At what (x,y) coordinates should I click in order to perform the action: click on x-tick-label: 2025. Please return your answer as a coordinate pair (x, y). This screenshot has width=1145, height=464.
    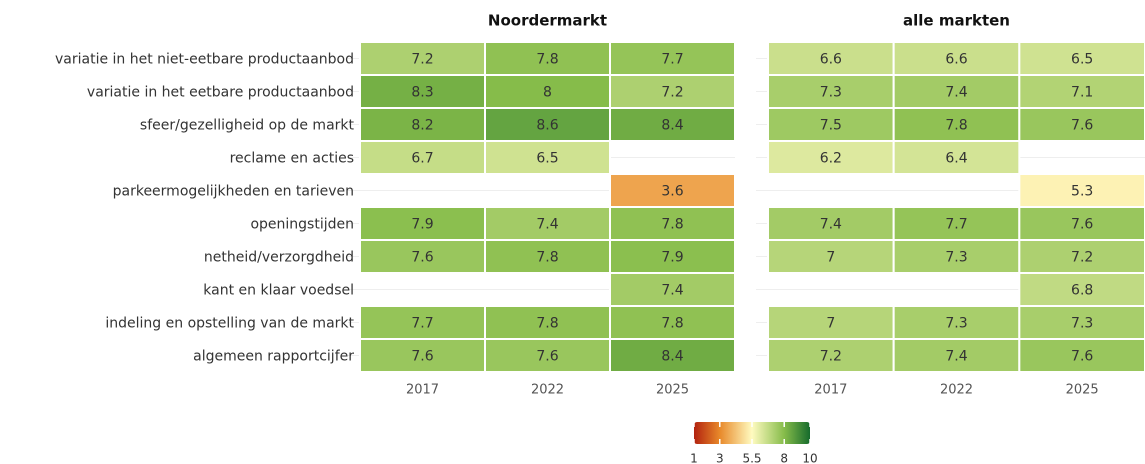
    Looking at the image, I should click on (1082, 390).